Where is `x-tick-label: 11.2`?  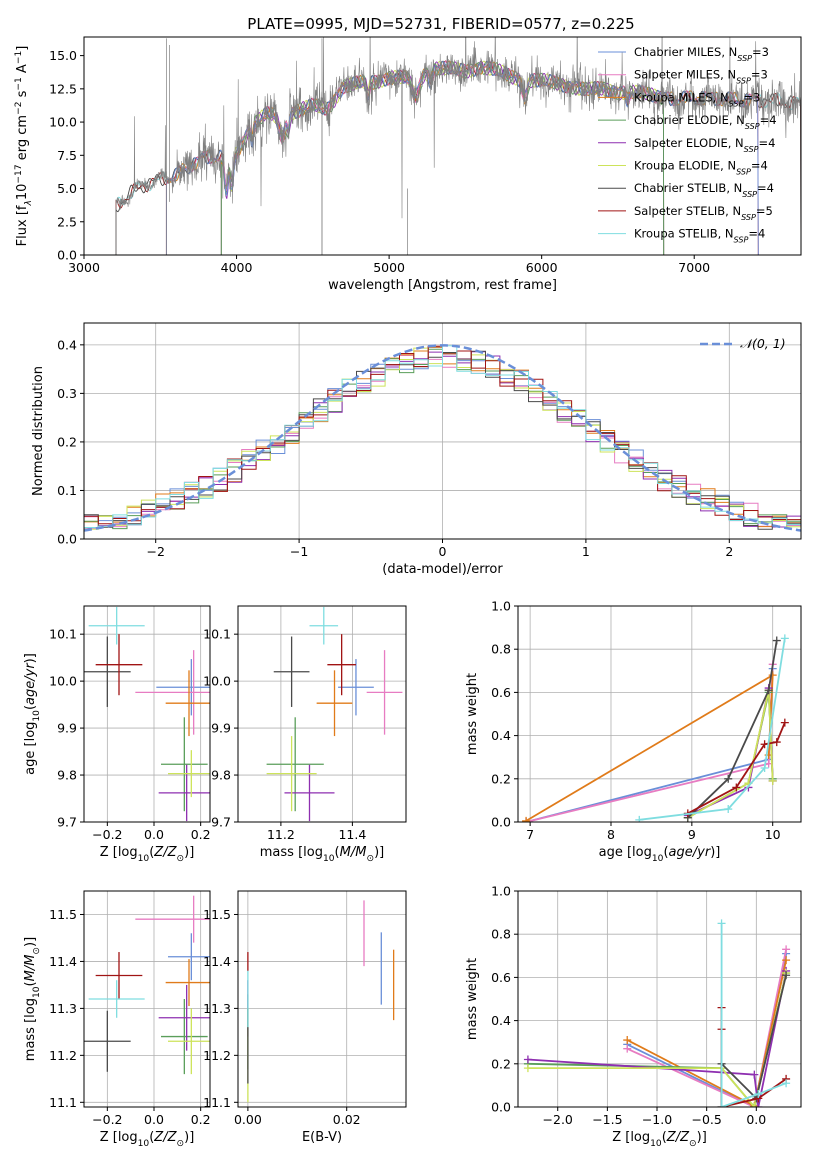
x-tick-label: 11.2 is located at coordinates (281, 834).